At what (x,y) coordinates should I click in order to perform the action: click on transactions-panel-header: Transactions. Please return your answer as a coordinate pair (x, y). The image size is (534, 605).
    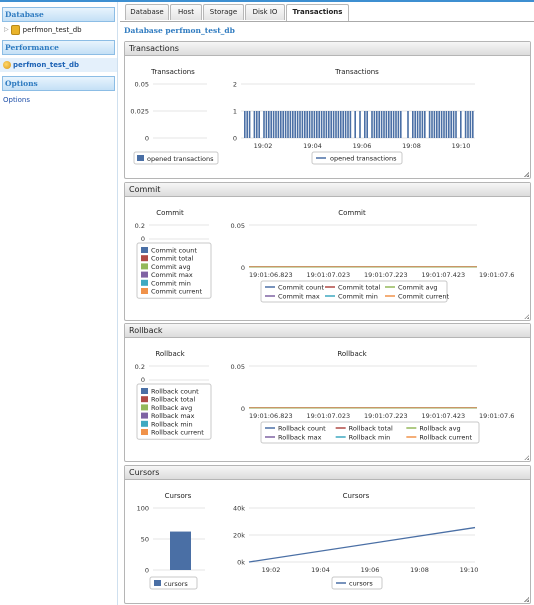
    Looking at the image, I should click on (327, 49).